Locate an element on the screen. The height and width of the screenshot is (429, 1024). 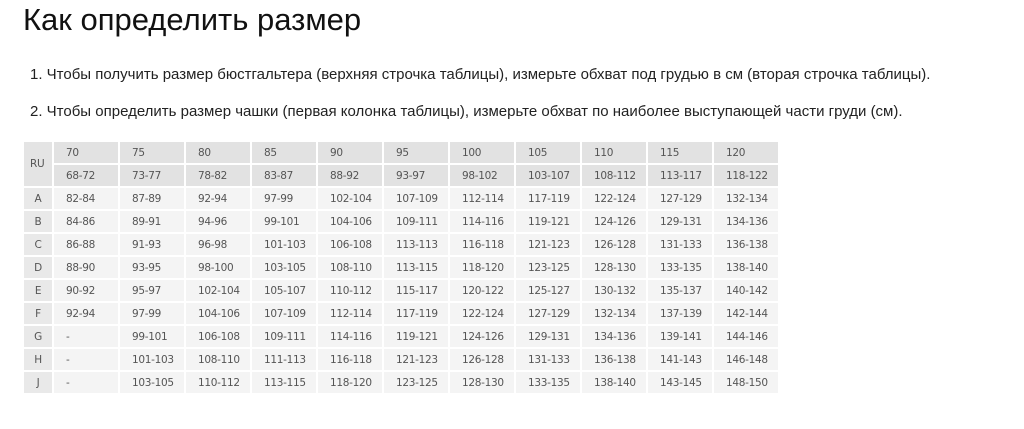
bust-range-cell: 101-103 is located at coordinates (284, 244).